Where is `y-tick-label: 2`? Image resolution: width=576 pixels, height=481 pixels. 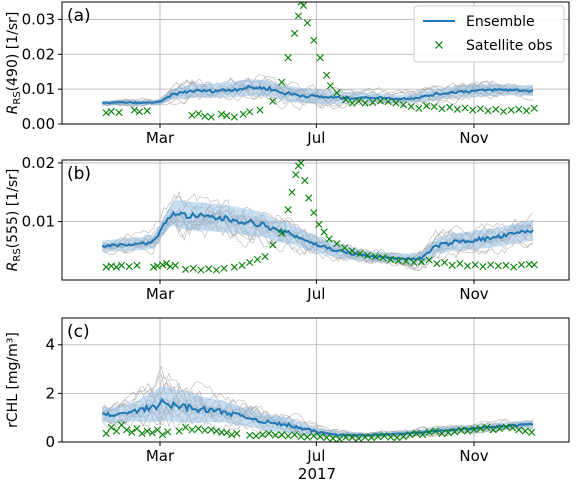
y-tick-label: 2 is located at coordinates (50, 393).